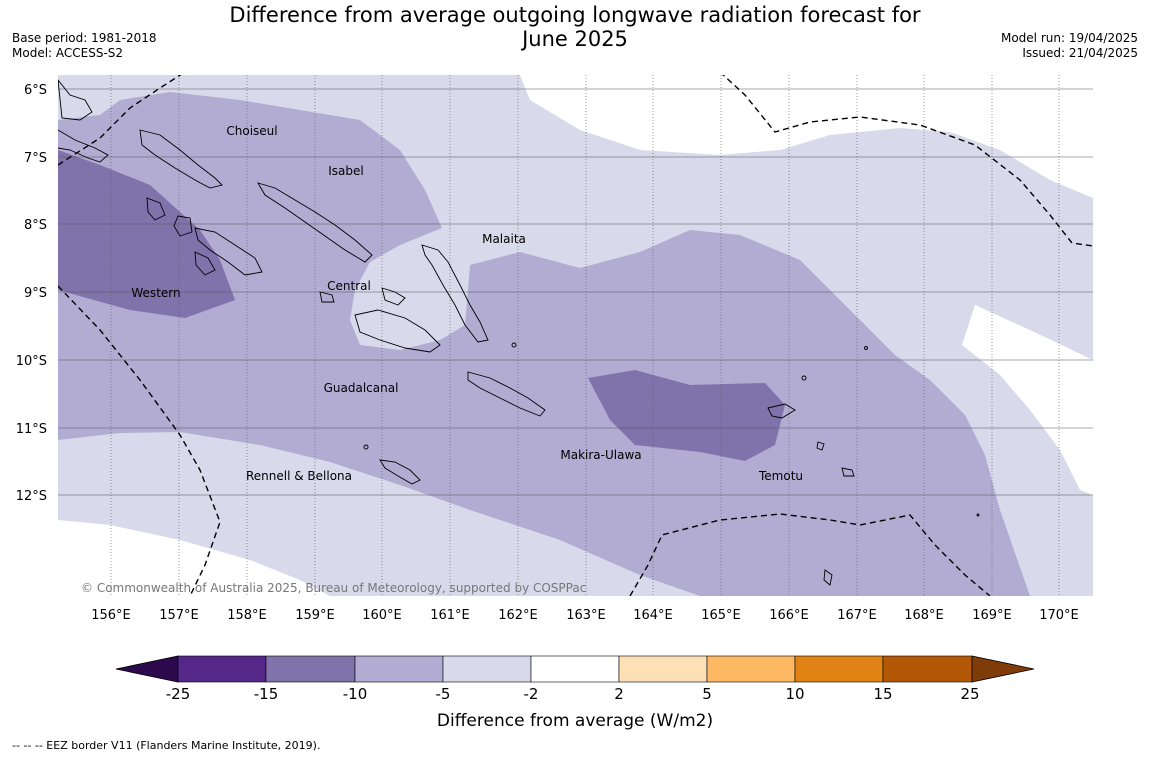 This screenshot has height=758, width=1150. What do you see at coordinates (355, 694) in the screenshot?
I see `colorbar-tick-label: -10` at bounding box center [355, 694].